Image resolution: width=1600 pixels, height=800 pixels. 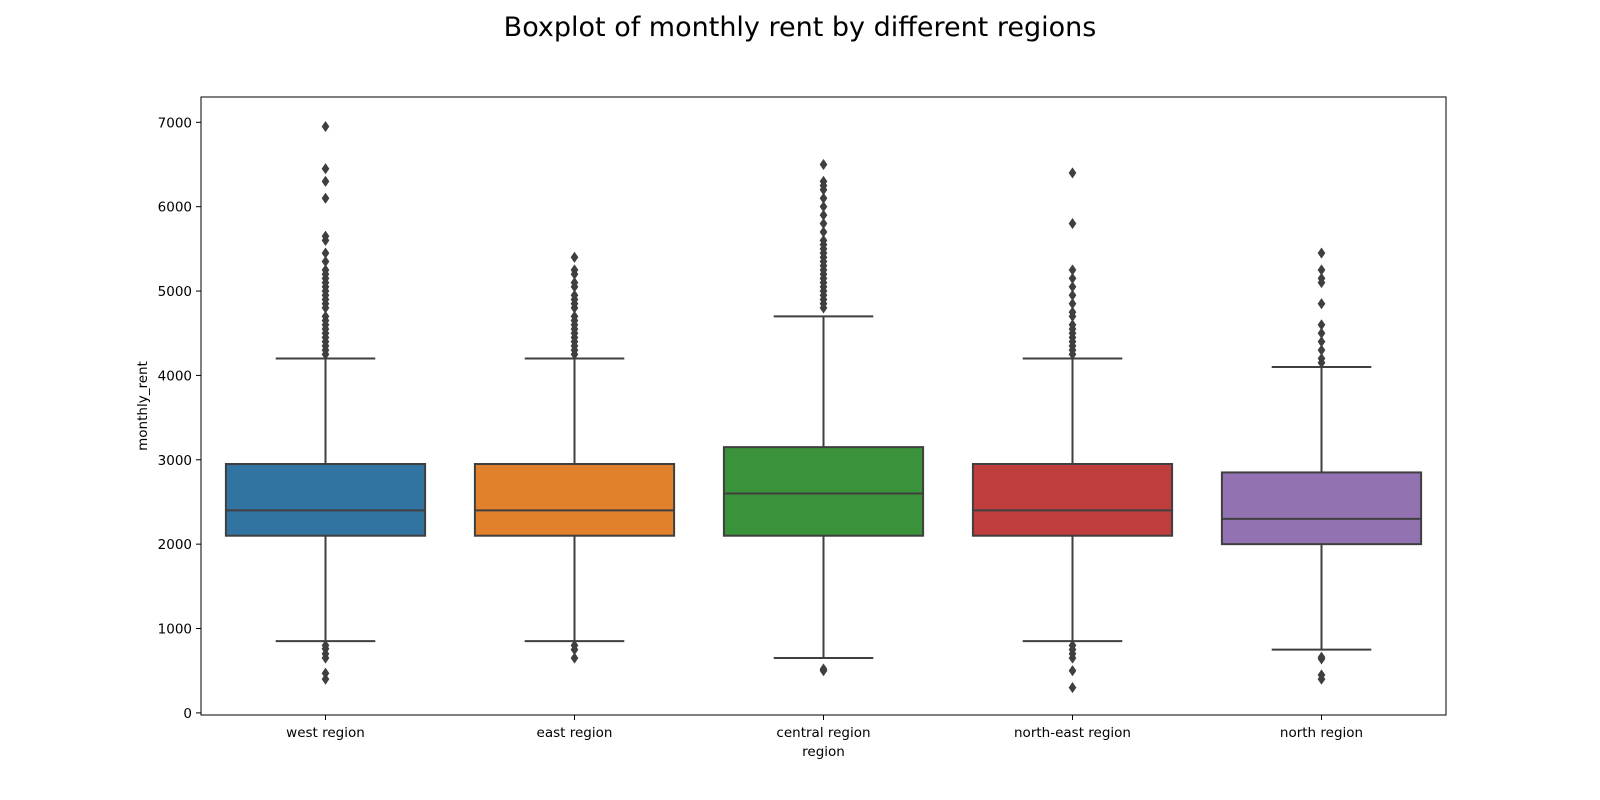 I want to click on y-tick-label: 6000, so click(x=175, y=208).